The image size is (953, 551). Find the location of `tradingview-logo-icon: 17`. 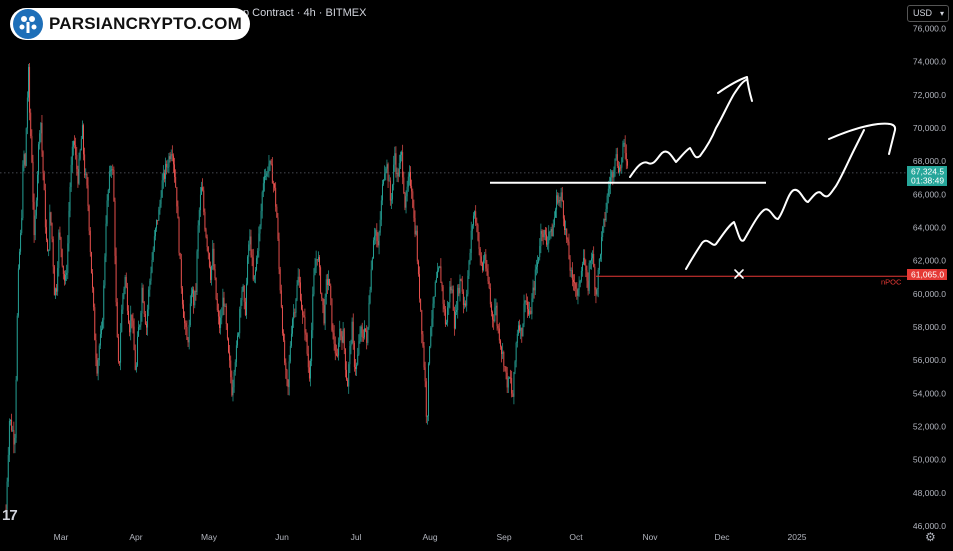

tradingview-logo-icon: 17 is located at coordinates (10, 515).